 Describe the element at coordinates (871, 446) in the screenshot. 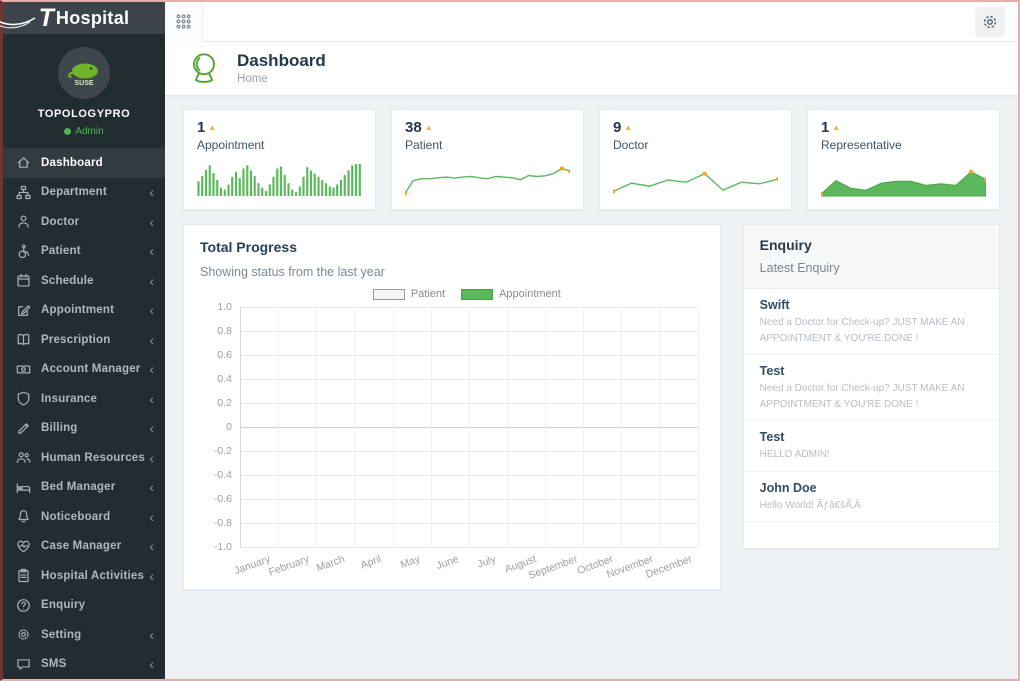

I see `enquiry-item: Test HELLO ADMIN!` at that location.